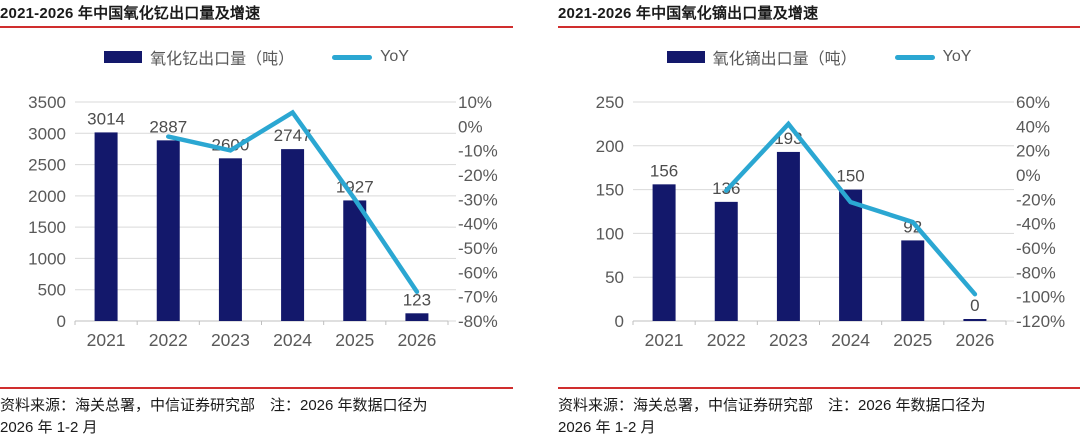 The image size is (1080, 439). I want to click on svg-text: -50%, so click(478, 248).